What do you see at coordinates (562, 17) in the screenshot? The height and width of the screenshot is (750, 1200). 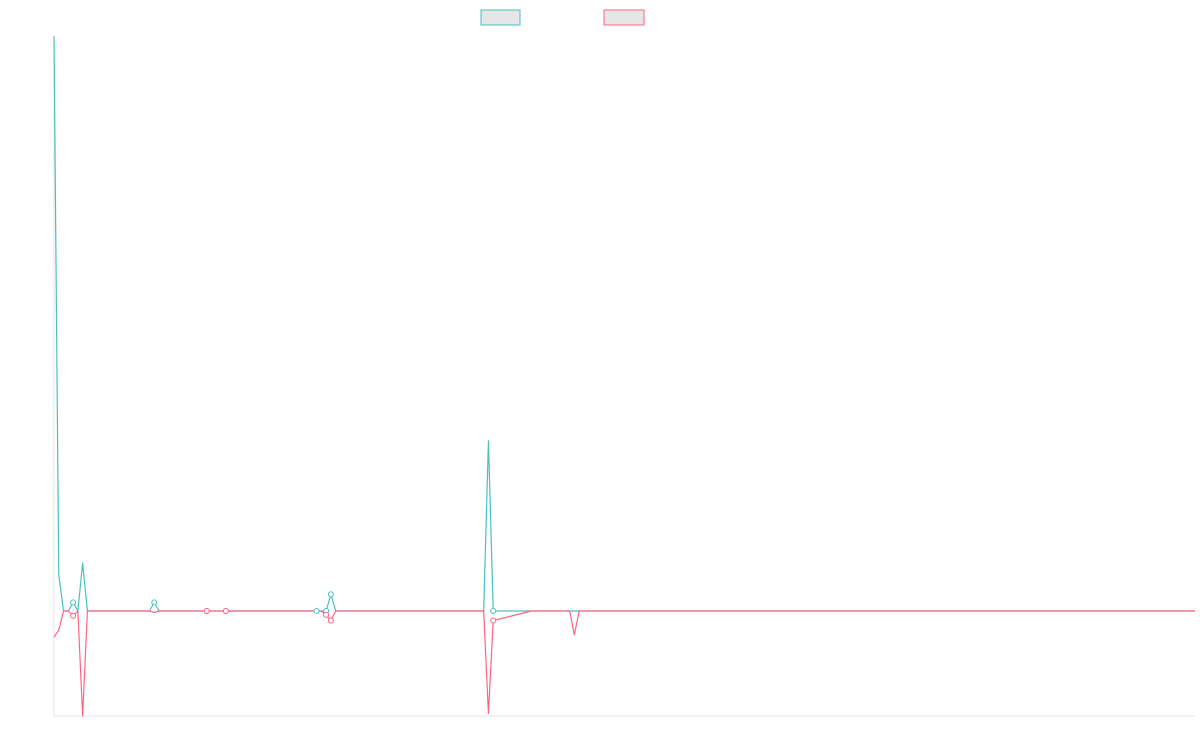 I see `legend` at bounding box center [562, 17].